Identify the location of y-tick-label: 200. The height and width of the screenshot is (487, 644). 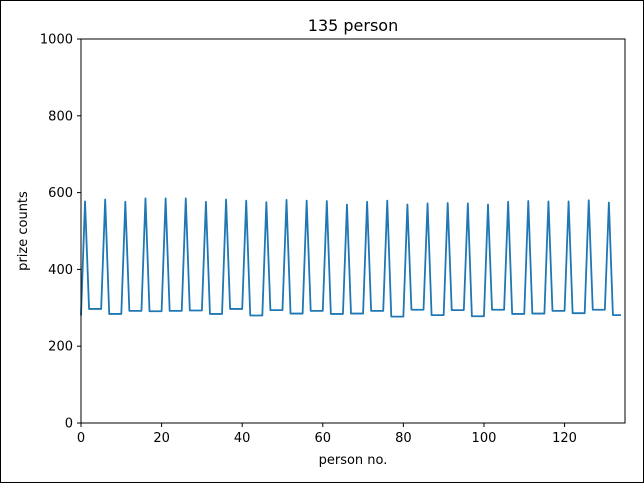
(60, 347).